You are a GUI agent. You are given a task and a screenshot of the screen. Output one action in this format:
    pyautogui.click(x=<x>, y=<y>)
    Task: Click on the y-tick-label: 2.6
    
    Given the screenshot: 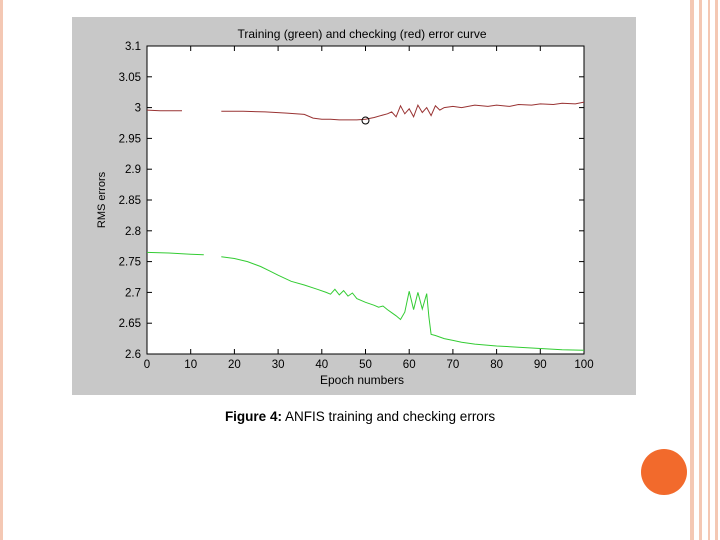 What is the action you would take?
    pyautogui.click(x=133, y=355)
    